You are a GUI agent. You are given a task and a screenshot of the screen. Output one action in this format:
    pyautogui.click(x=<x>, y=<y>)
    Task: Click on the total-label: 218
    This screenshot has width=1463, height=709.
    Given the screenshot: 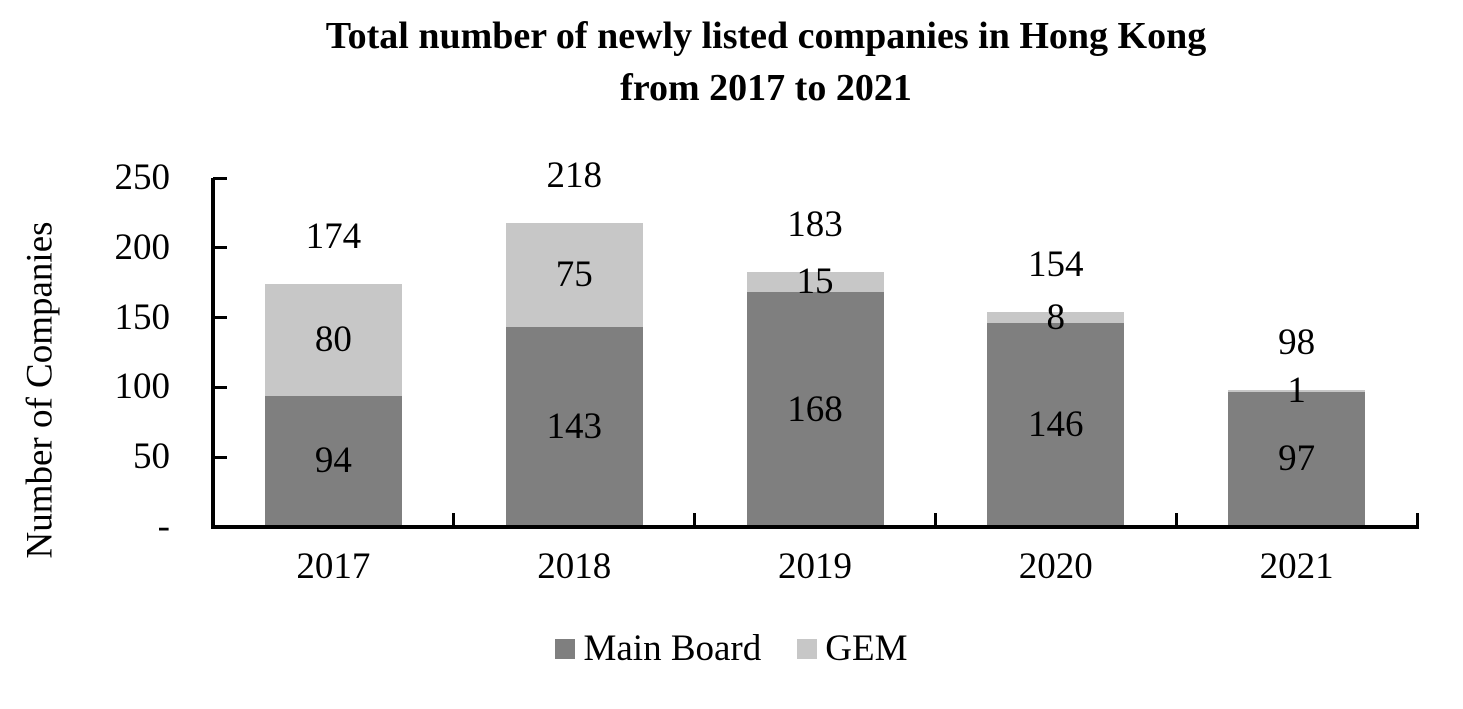 What is the action you would take?
    pyautogui.click(x=574, y=175)
    